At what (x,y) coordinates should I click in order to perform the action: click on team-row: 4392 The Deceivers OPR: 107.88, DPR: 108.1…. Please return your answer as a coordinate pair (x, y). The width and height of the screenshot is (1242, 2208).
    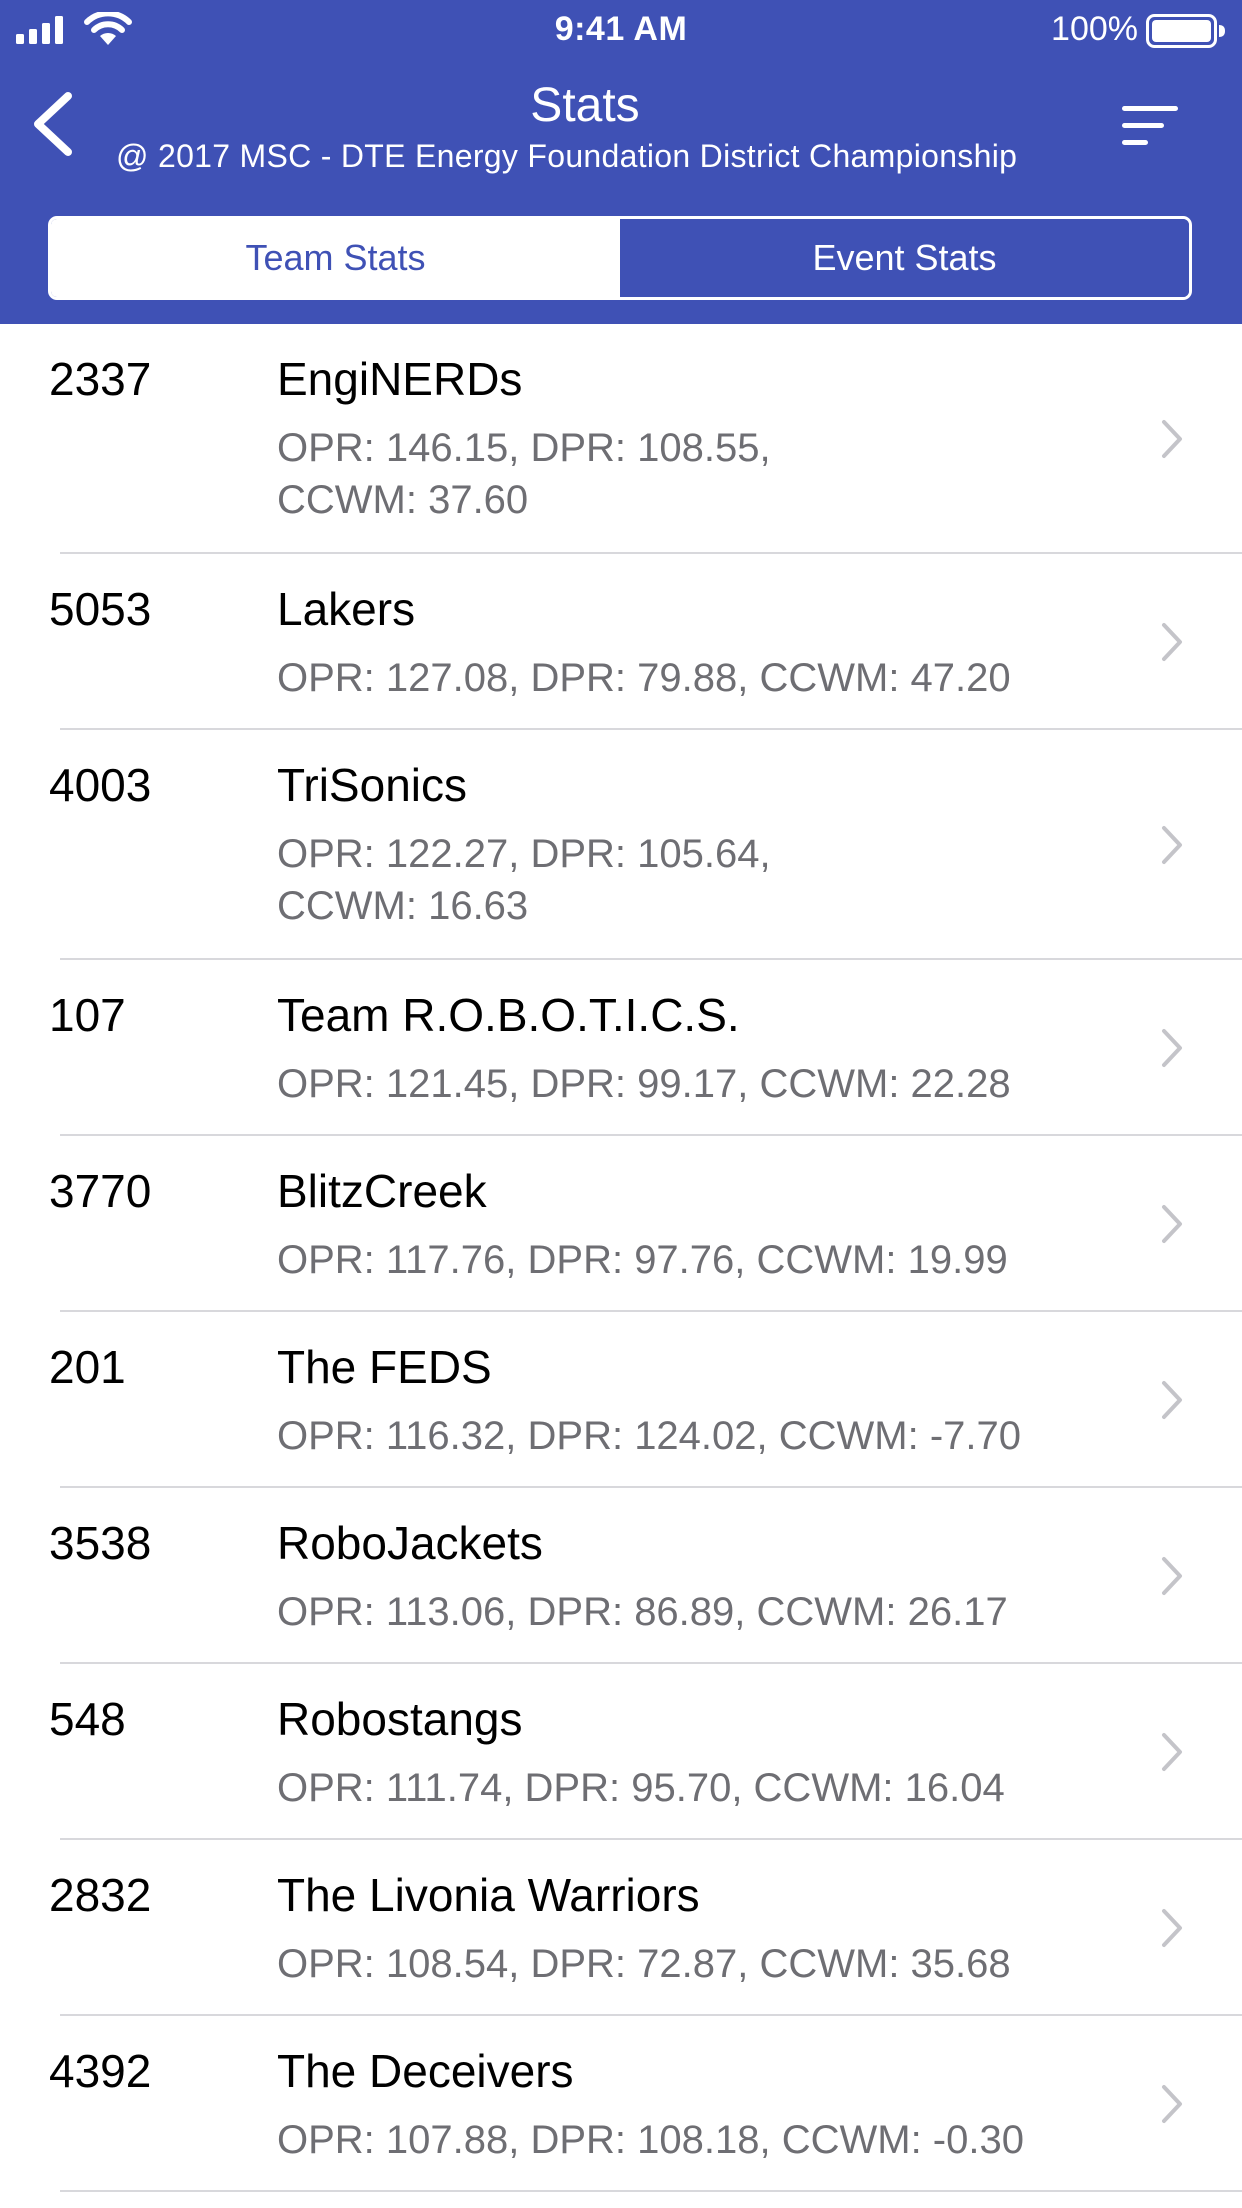
    Looking at the image, I should click on (621, 2104).